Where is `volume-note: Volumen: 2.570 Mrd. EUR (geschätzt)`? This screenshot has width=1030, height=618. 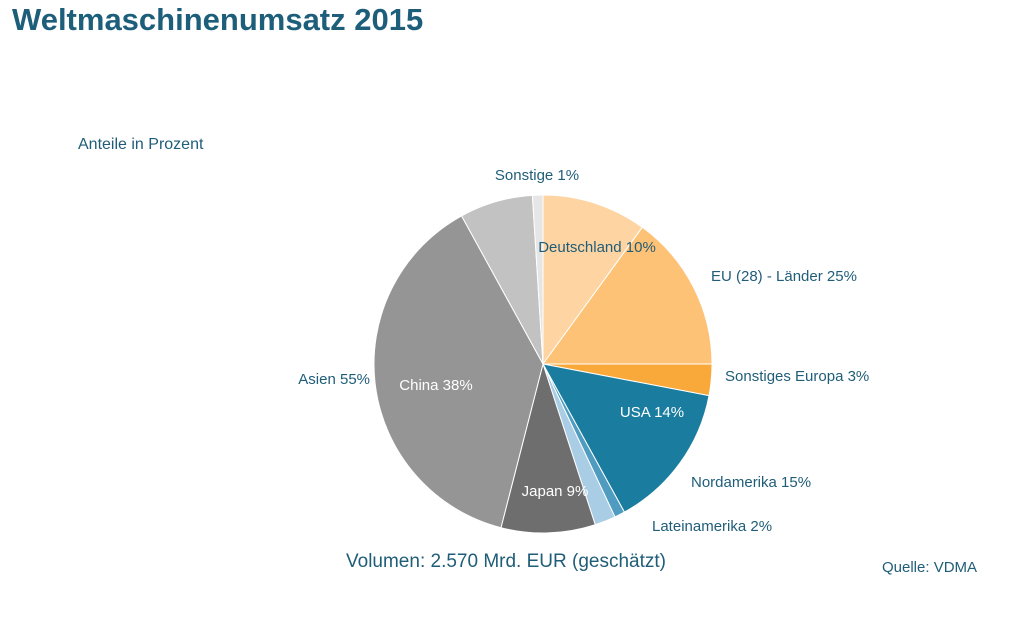 volume-note: Volumen: 2.570 Mrd. EUR (geschätzt) is located at coordinates (506, 561).